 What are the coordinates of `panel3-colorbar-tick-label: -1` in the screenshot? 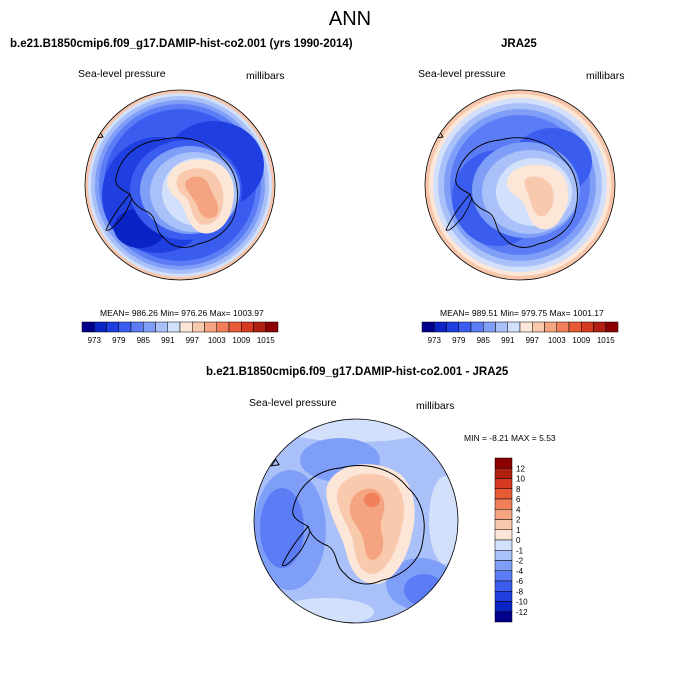 It's located at (520, 550).